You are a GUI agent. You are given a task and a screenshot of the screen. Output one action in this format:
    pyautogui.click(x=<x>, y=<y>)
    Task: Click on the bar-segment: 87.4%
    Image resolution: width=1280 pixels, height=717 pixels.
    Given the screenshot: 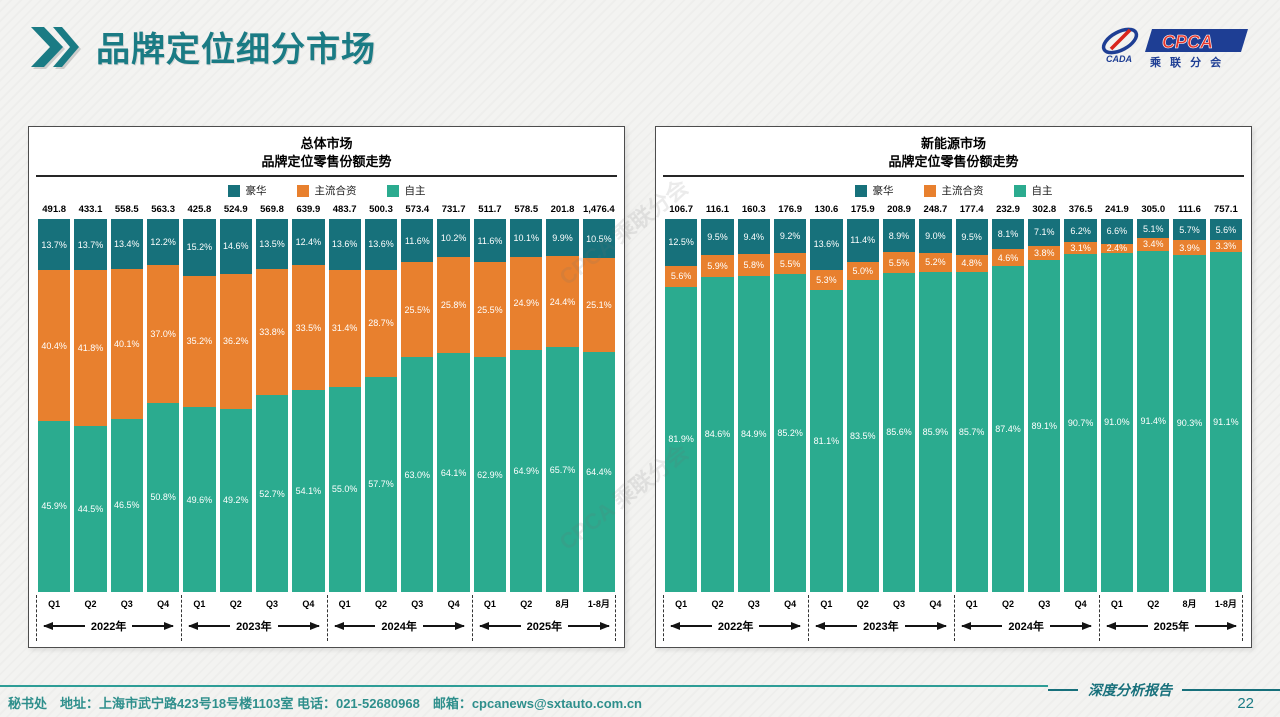 What is the action you would take?
    pyautogui.click(x=1008, y=429)
    